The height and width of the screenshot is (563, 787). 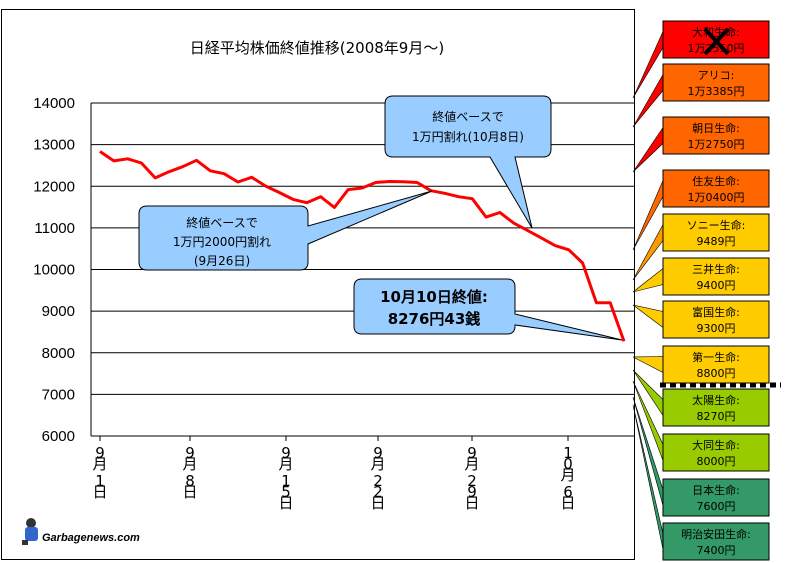 I want to click on y-tick-label: 6000, so click(x=58, y=436).